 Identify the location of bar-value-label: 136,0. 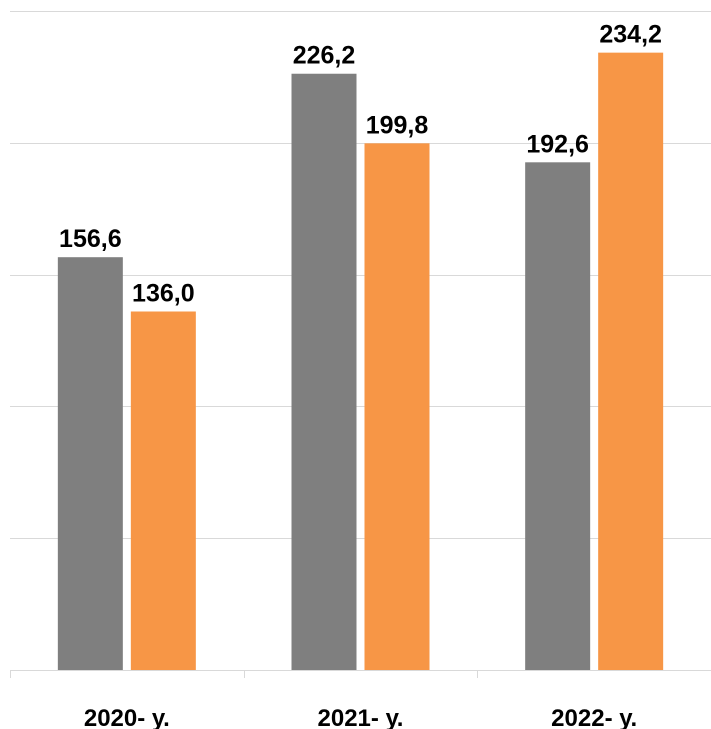
(163, 294).